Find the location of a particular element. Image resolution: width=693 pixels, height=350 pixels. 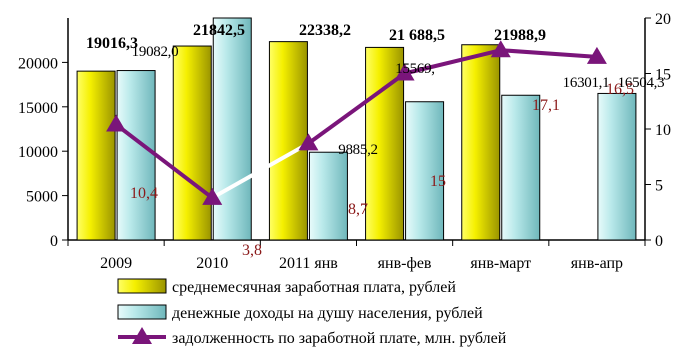

right-tick-label: 15 is located at coordinates (663, 75).